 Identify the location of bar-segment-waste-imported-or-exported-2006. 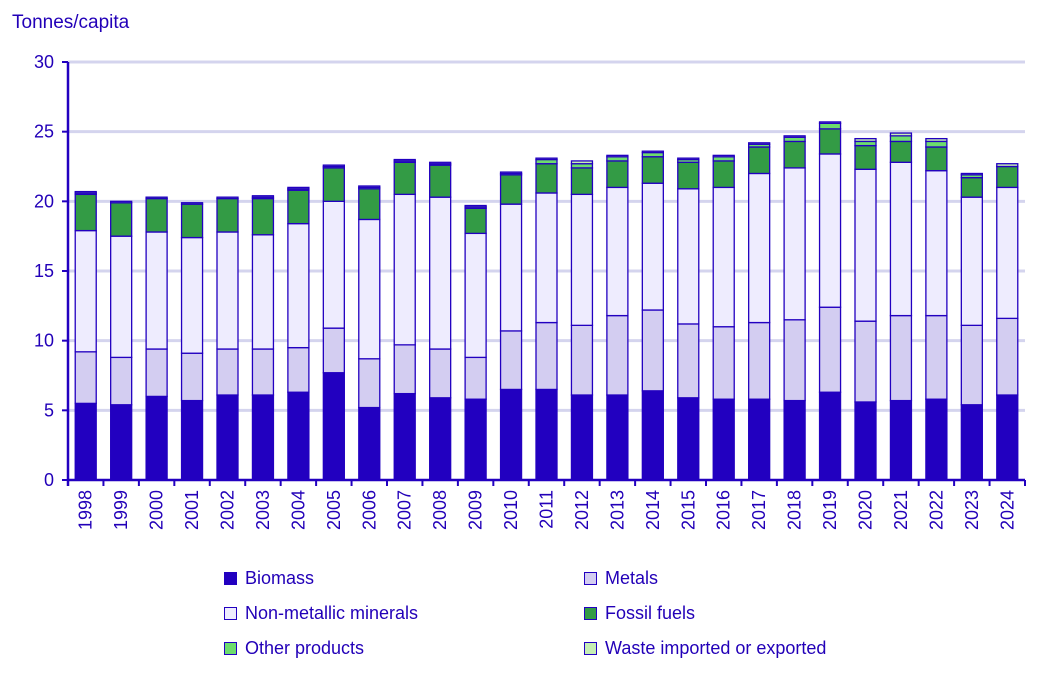
(369, 187).